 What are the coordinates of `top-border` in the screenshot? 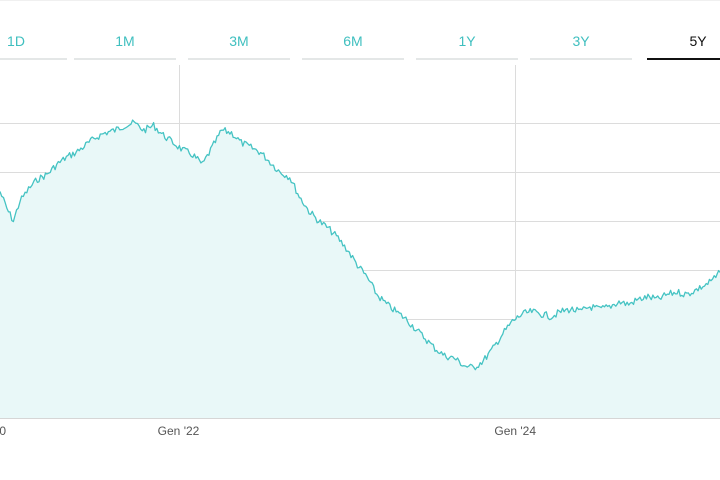 It's located at (360, 0).